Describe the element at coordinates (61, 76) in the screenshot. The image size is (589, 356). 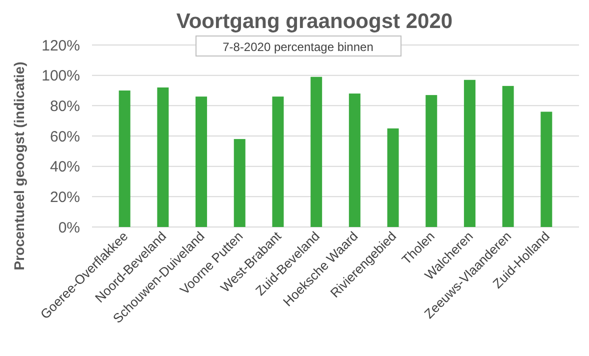
I see `y-tick-label: 100%` at that location.